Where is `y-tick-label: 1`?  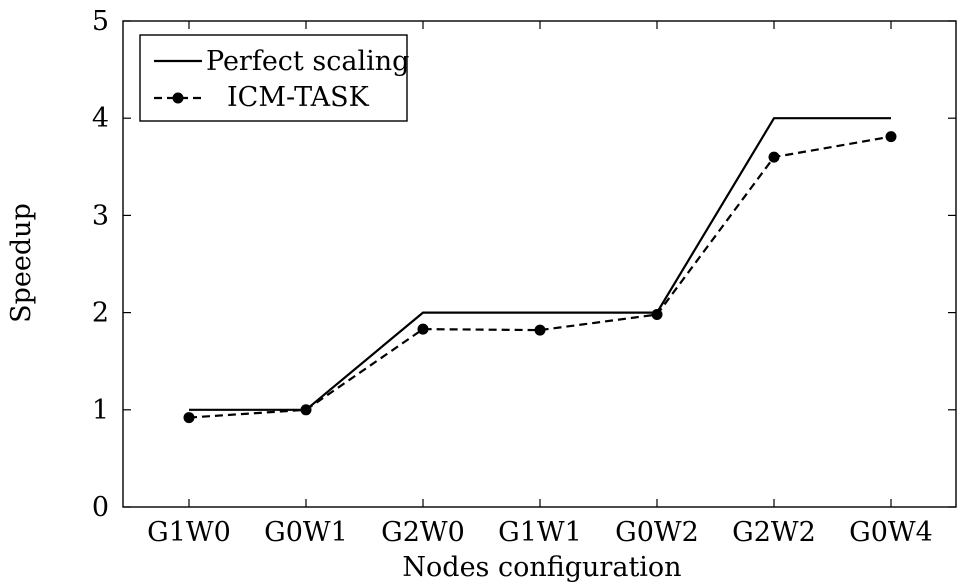 y-tick-label: 1 is located at coordinates (100, 410).